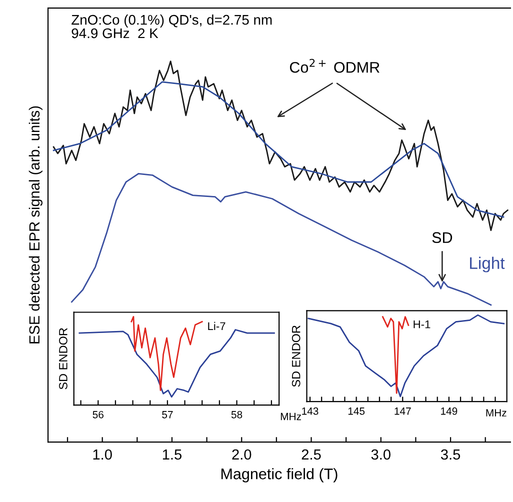 Image resolution: width=513 pixels, height=502 pixels. What do you see at coordinates (167, 414) in the screenshot?
I see `x-tick-label: 57` at bounding box center [167, 414].